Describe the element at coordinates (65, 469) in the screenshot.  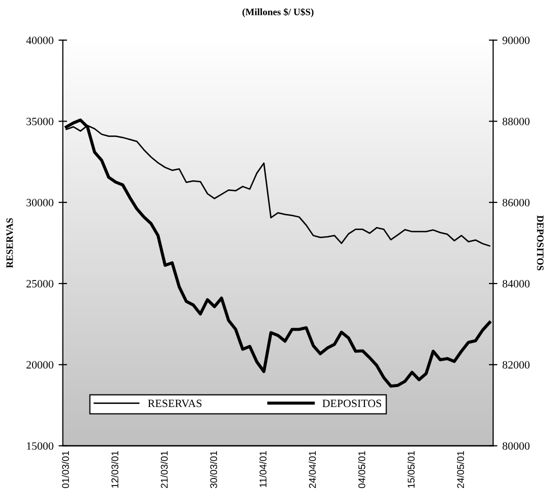
I see `x-tick-label: 01/03/01` at that location.